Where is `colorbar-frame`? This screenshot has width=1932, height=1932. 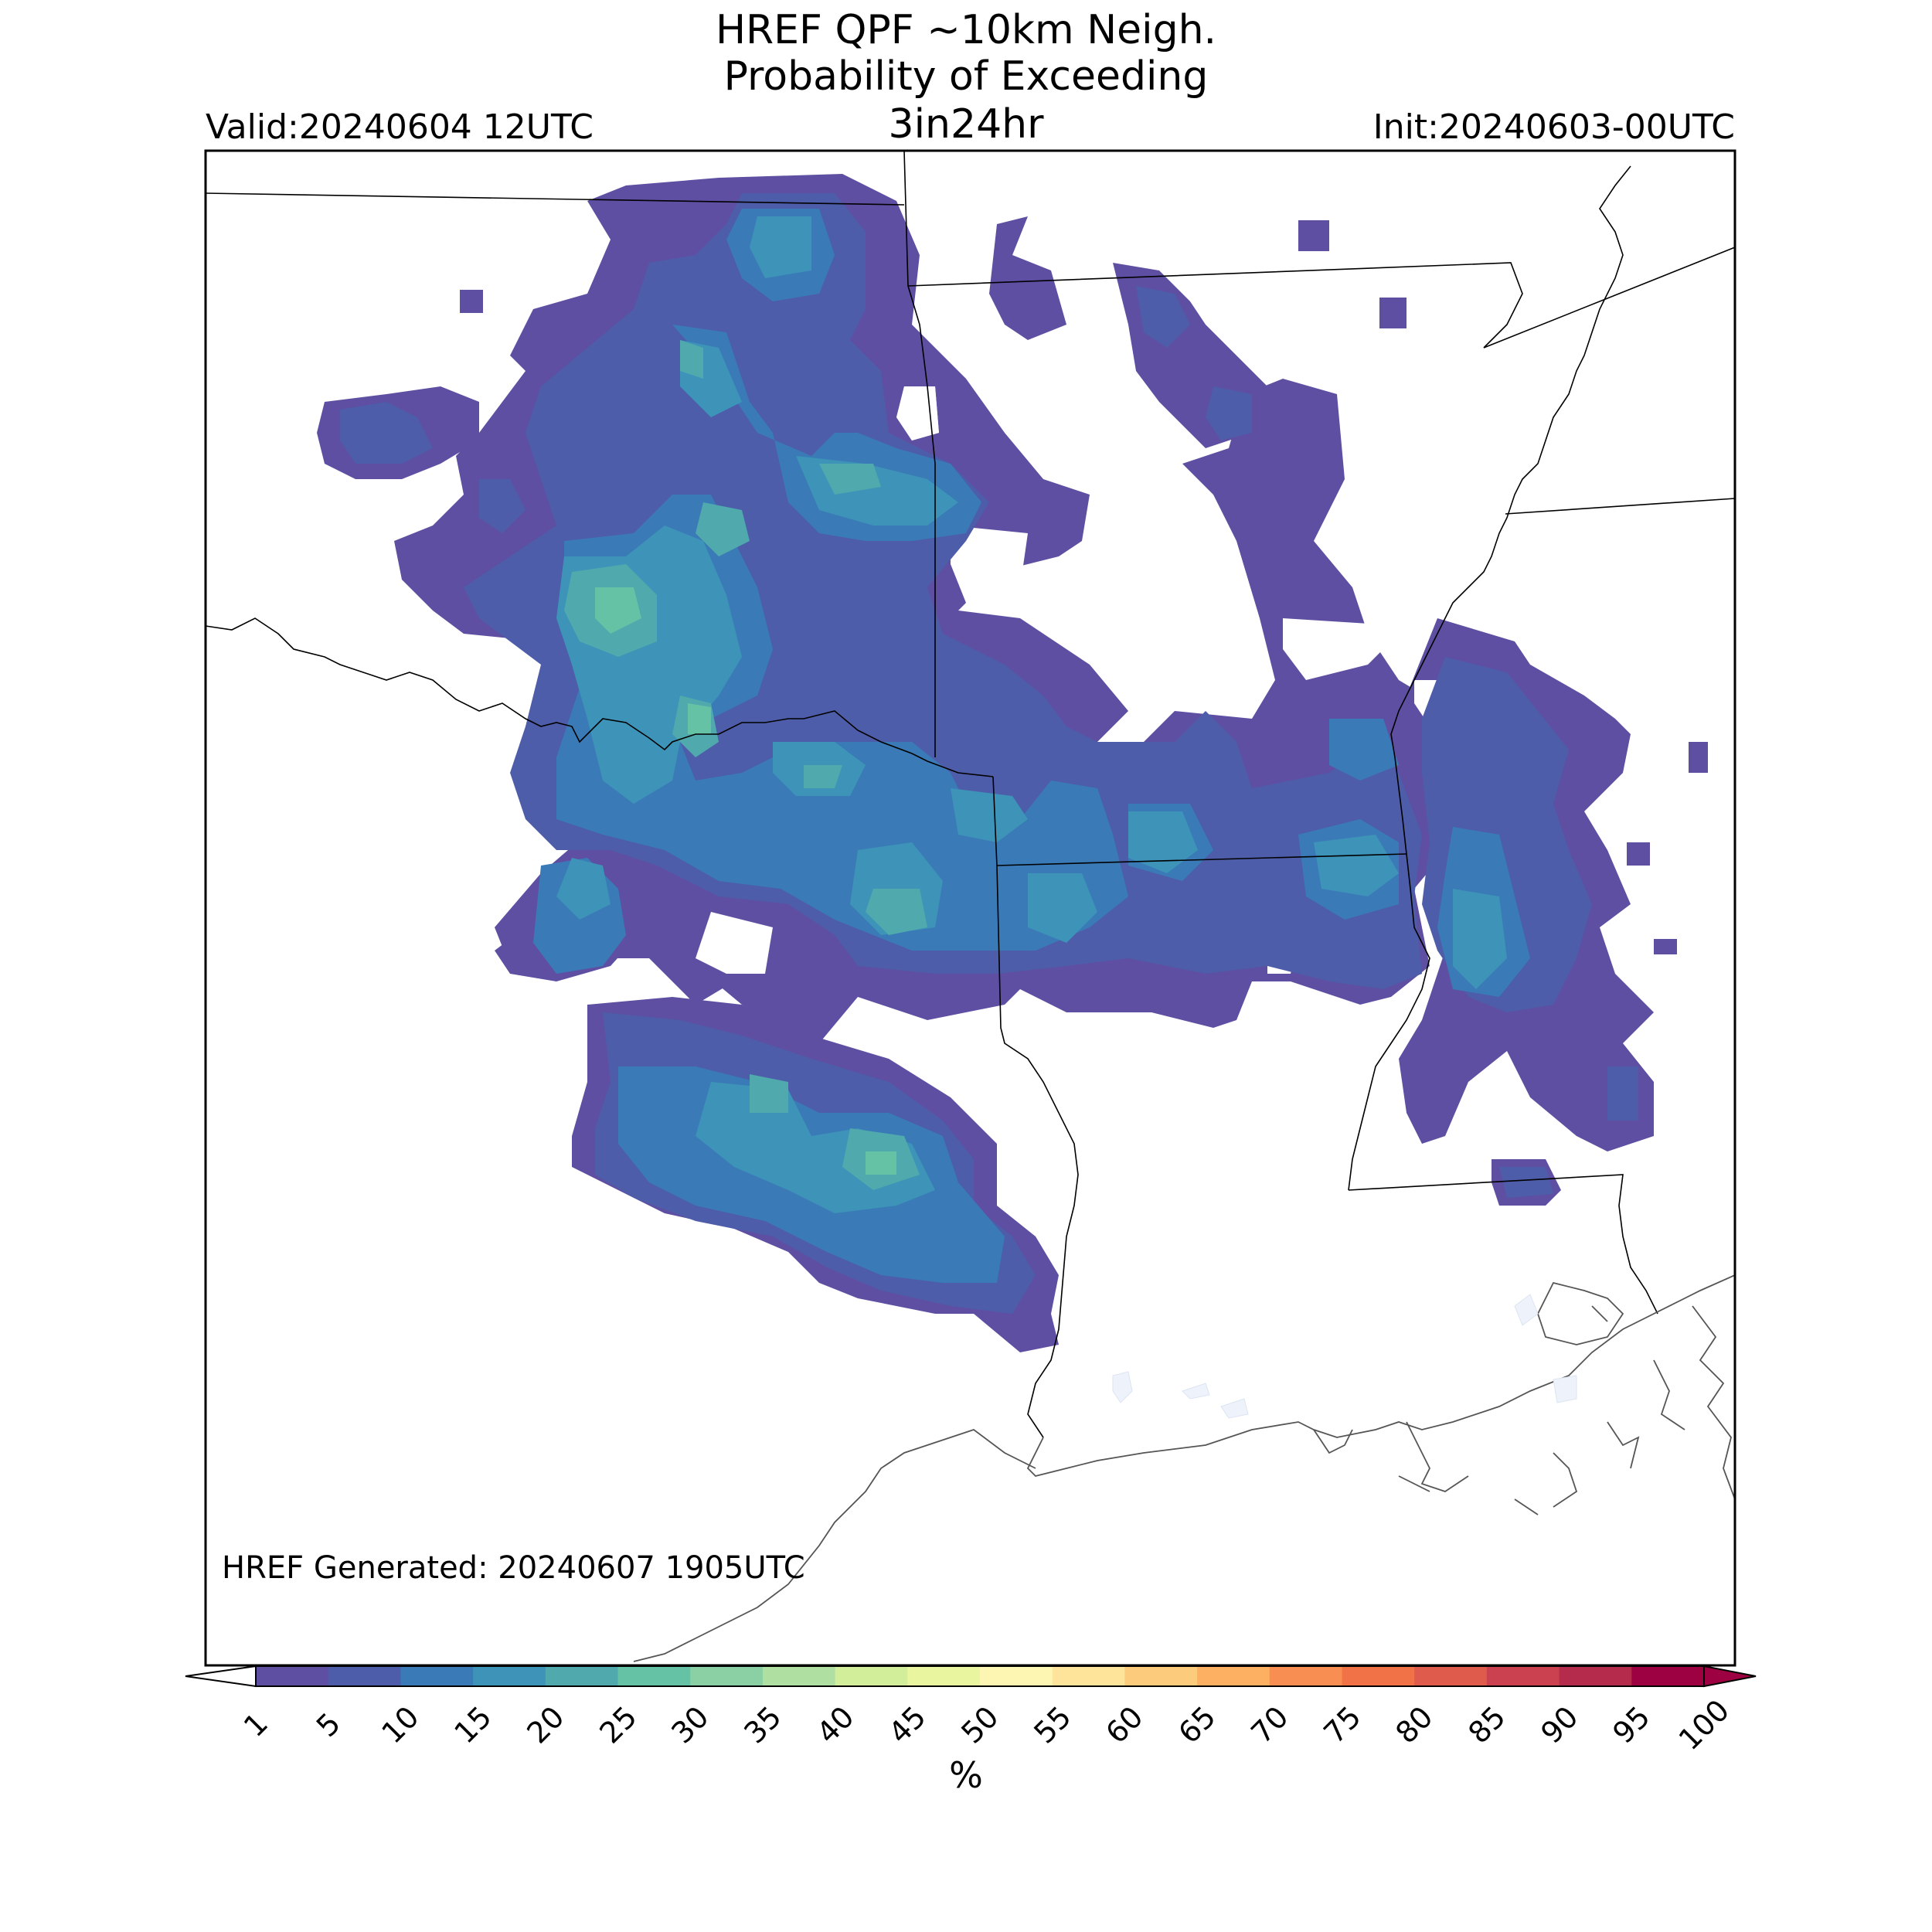 colorbar-frame is located at coordinates (980, 1676).